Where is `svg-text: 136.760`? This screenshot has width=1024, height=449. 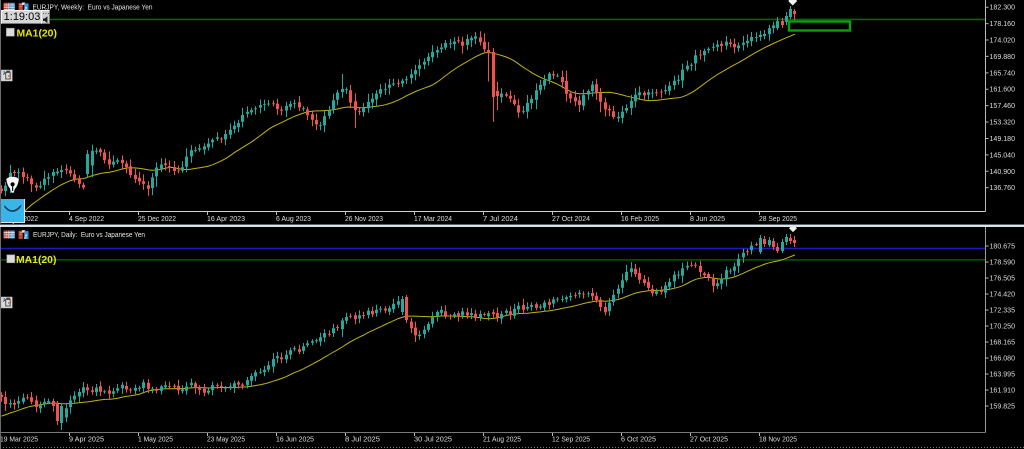
svg-text: 136.760 is located at coordinates (1003, 187).